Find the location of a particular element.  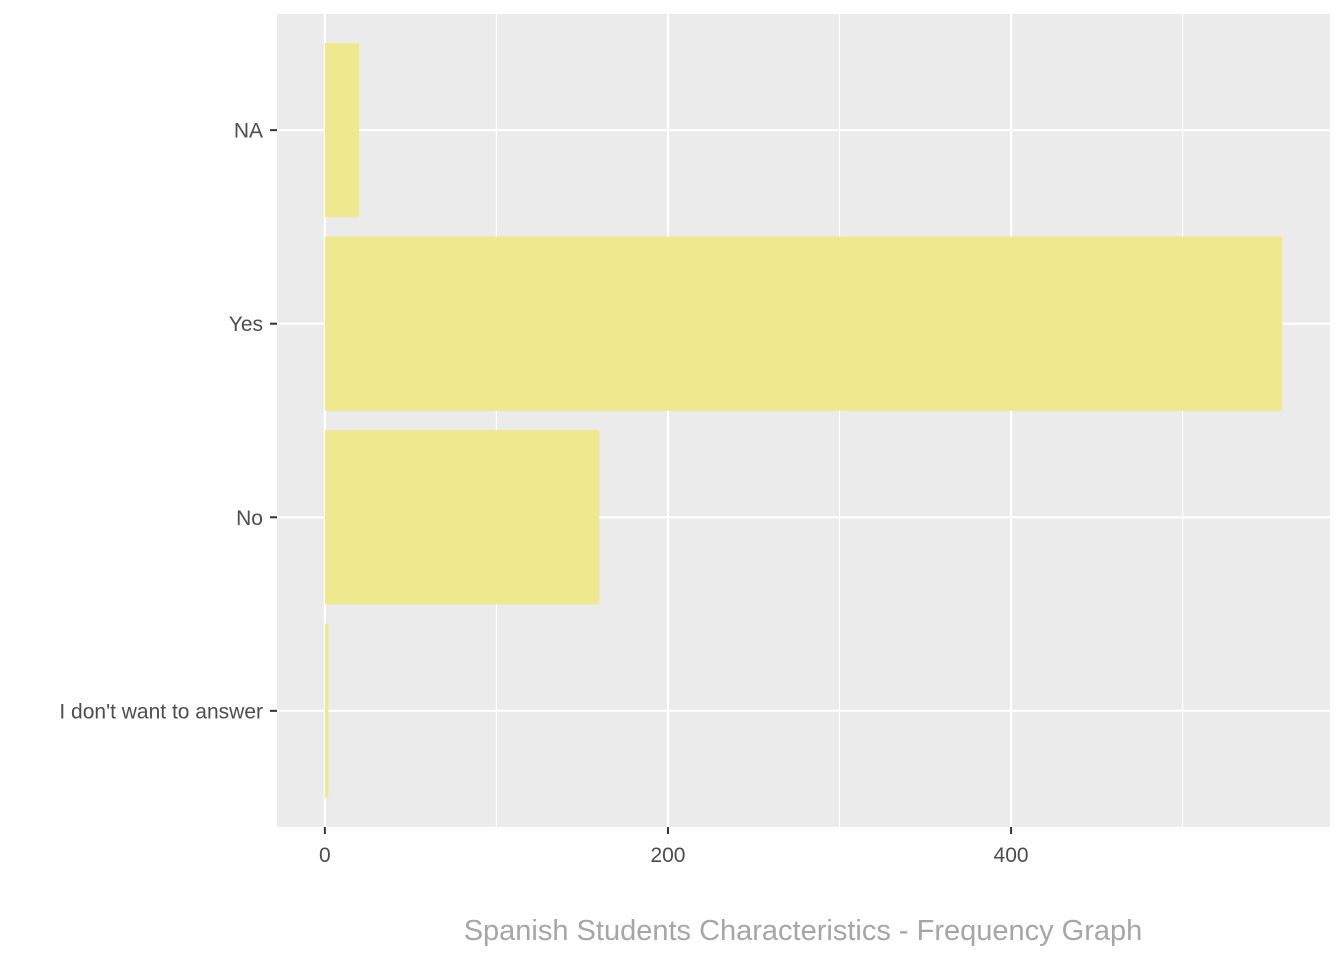

bar-i-don-t-want-to-answer is located at coordinates (326, 710).